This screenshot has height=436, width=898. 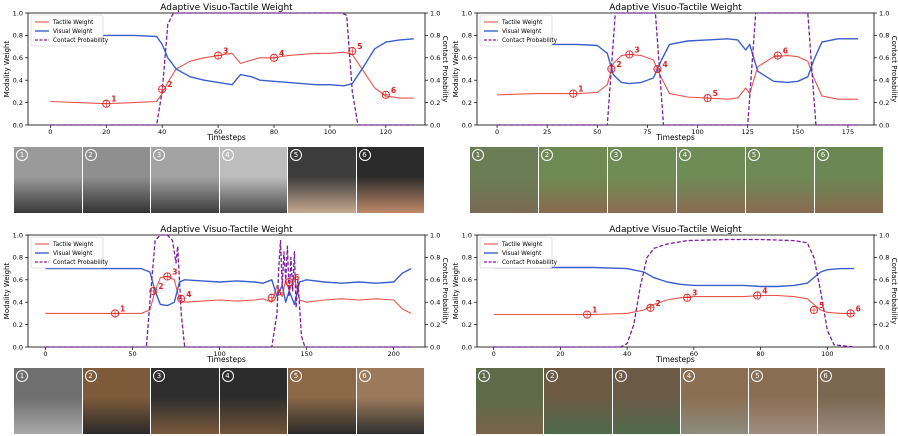 What do you see at coordinates (616, 155) in the screenshot?
I see `frame-number-badge: 3` at bounding box center [616, 155].